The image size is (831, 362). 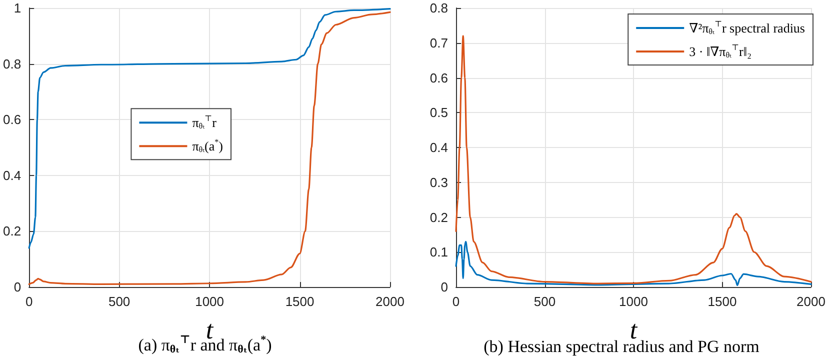 What do you see at coordinates (634, 330) in the screenshot?
I see `x-axis-title: t` at bounding box center [634, 330].